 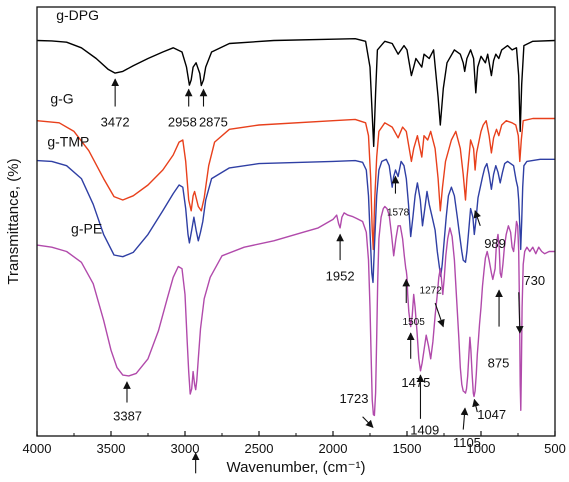 What do you see at coordinates (295, 467) in the screenshot?
I see `x-axis-title: Wavenumber, (cm⁻¹)` at bounding box center [295, 467].